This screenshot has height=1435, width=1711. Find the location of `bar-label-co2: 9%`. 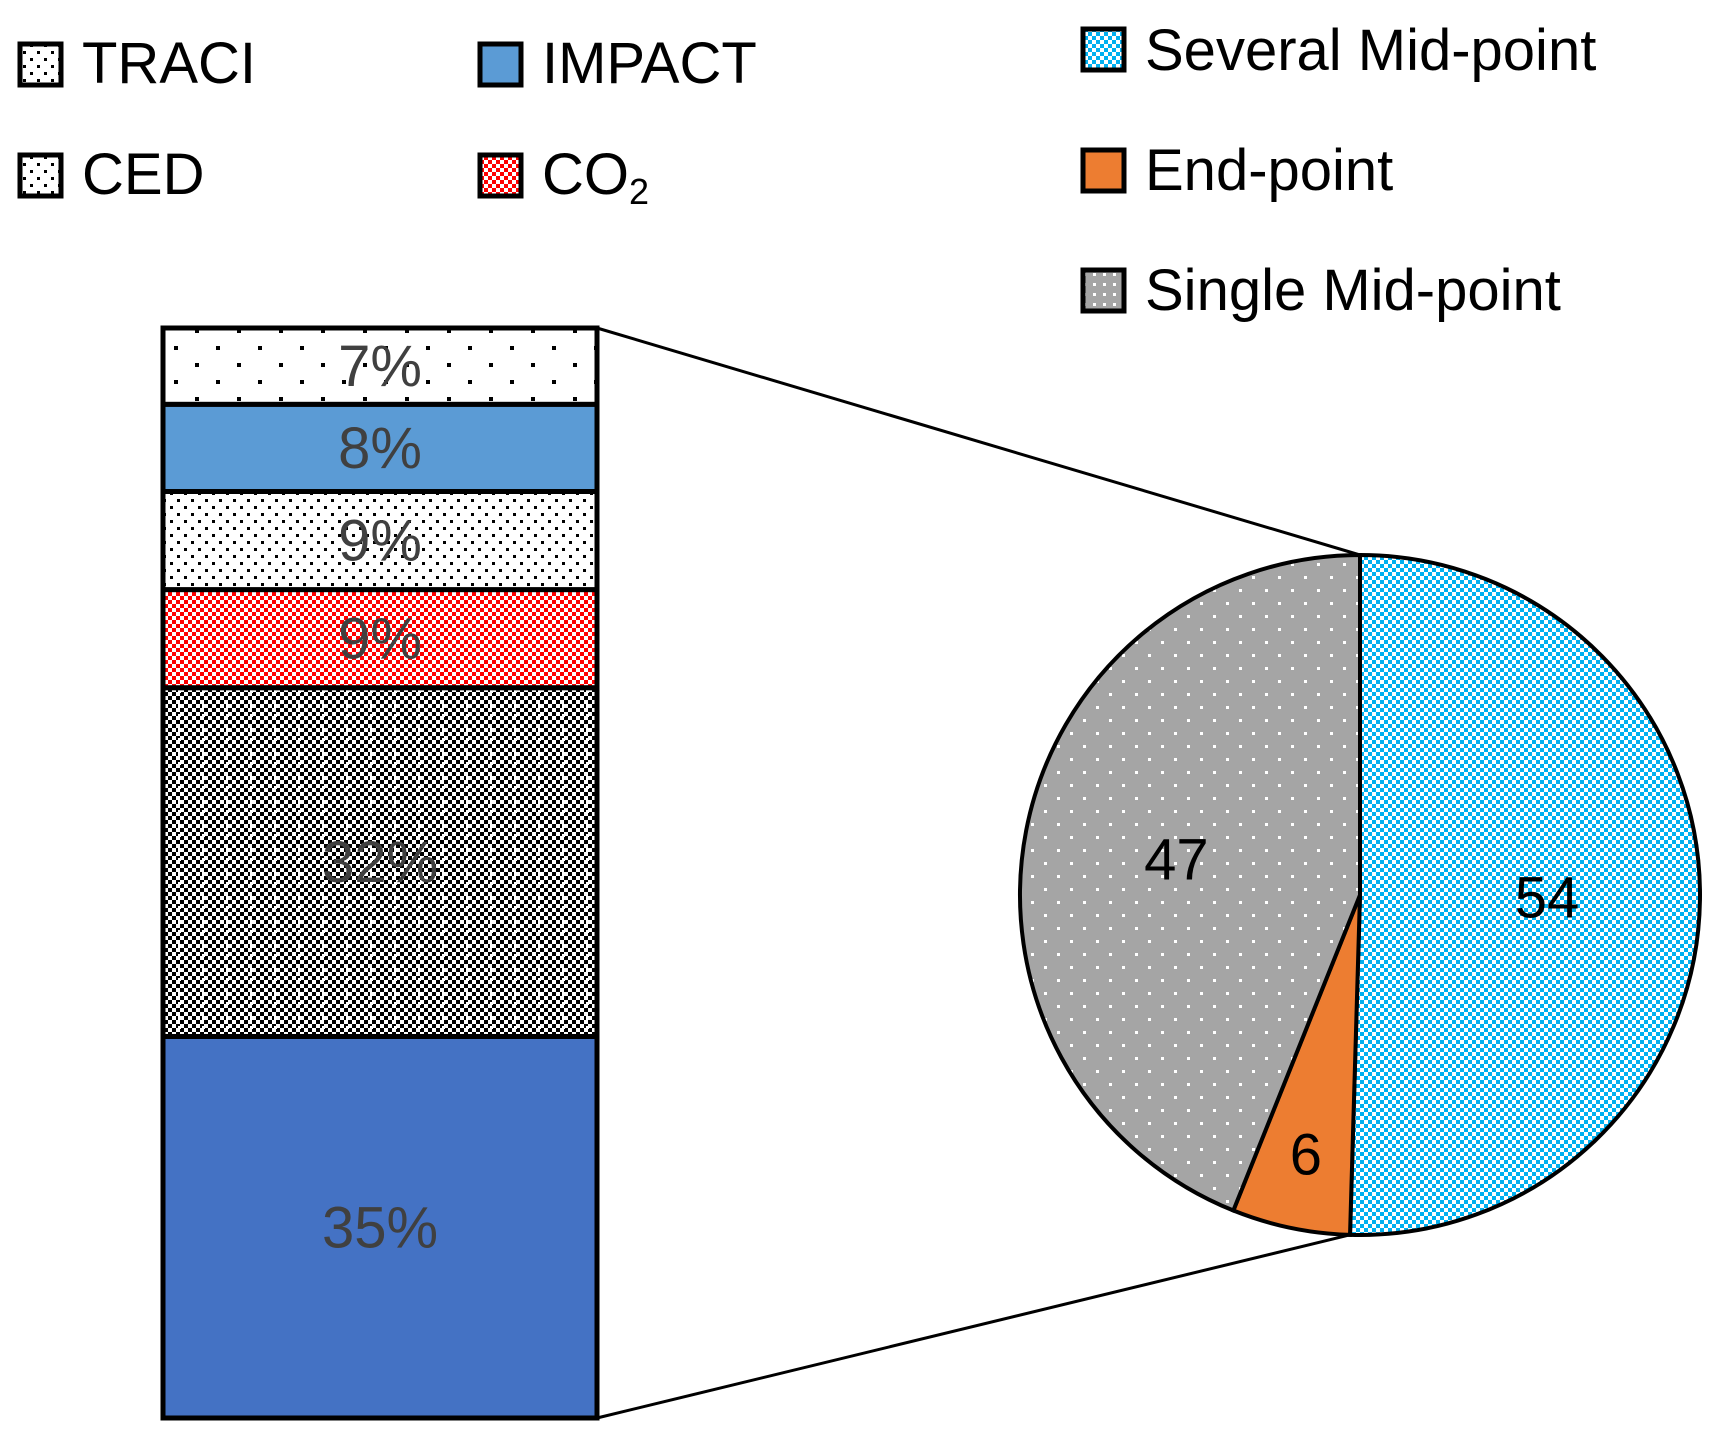

bar-label-co2: 9% is located at coordinates (380, 639).